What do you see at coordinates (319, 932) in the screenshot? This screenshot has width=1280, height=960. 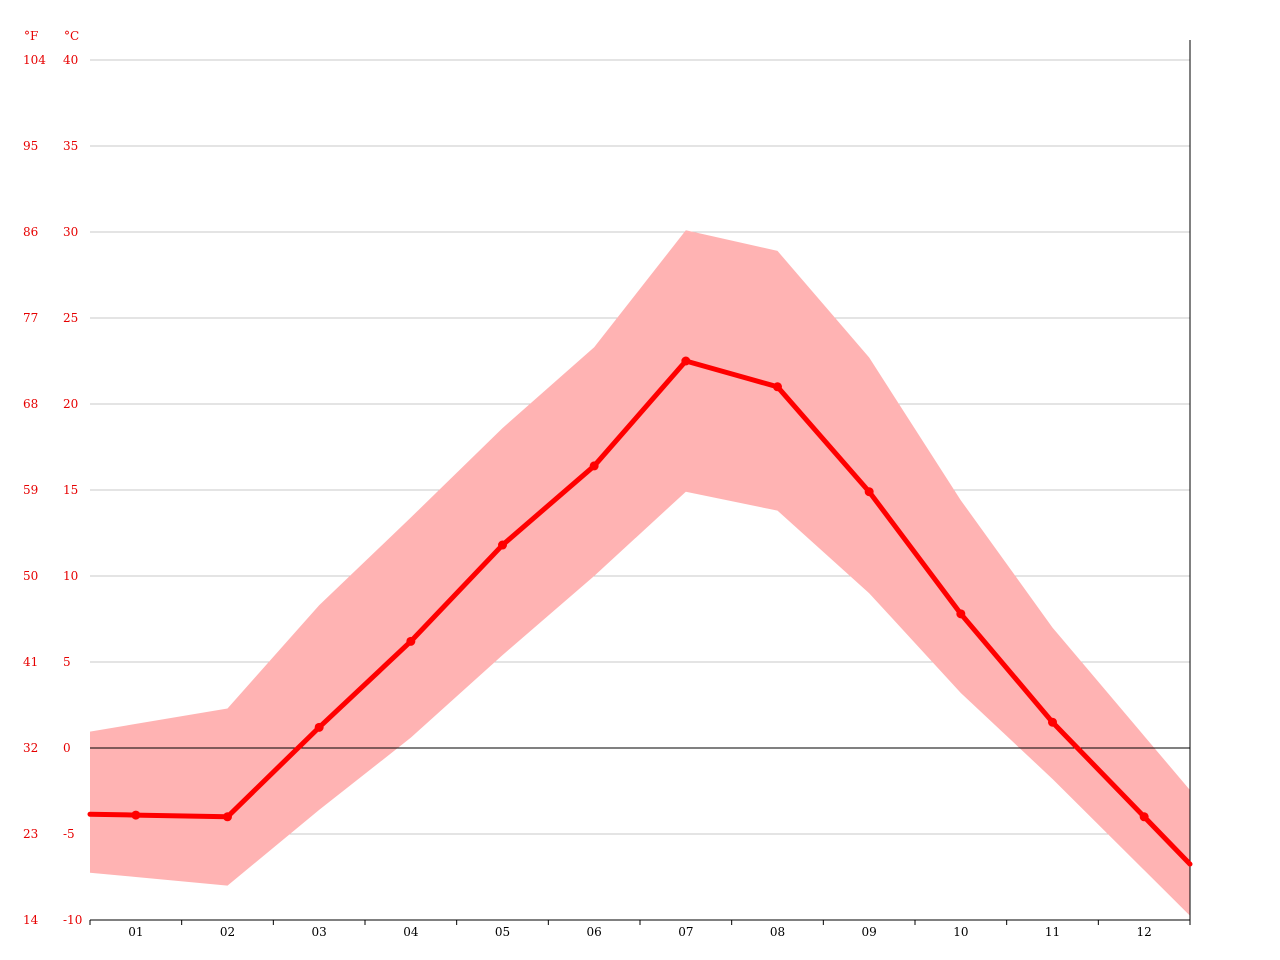 I see `x-tick-label: 03` at bounding box center [319, 932].